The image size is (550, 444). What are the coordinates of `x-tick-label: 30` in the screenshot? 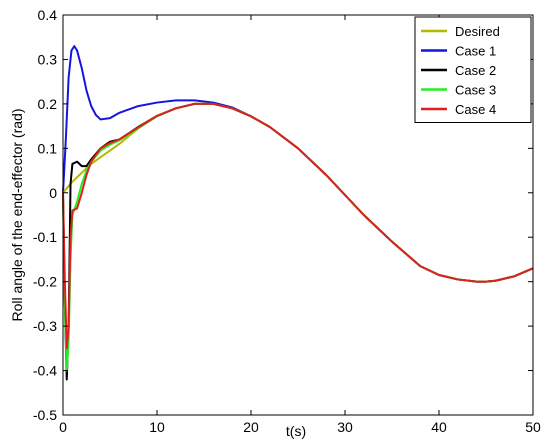 It's located at (345, 427).